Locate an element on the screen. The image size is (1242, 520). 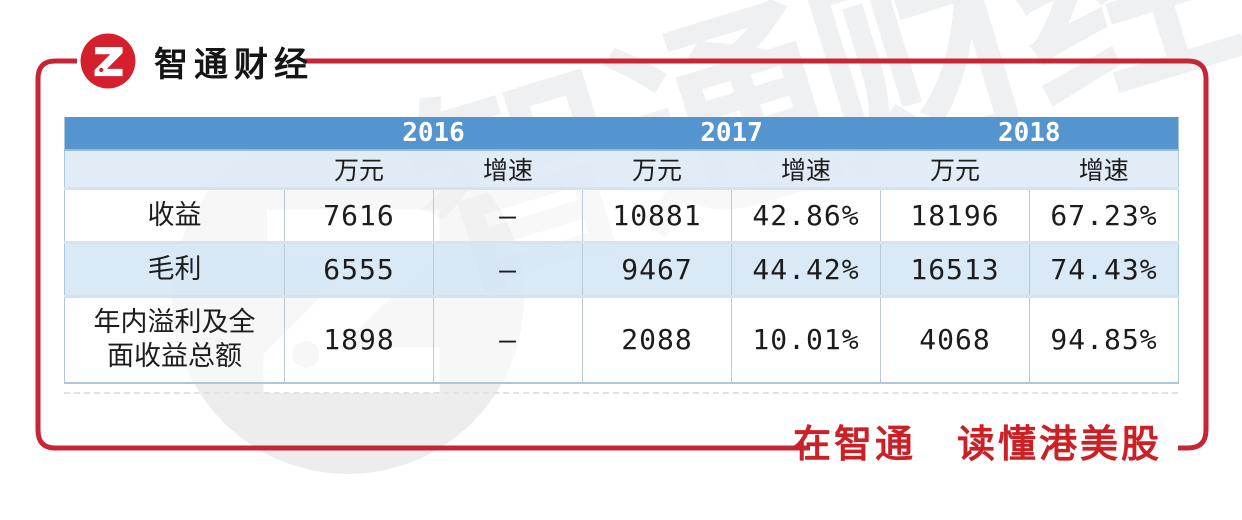
cell-value: 9467 is located at coordinates (657, 269).